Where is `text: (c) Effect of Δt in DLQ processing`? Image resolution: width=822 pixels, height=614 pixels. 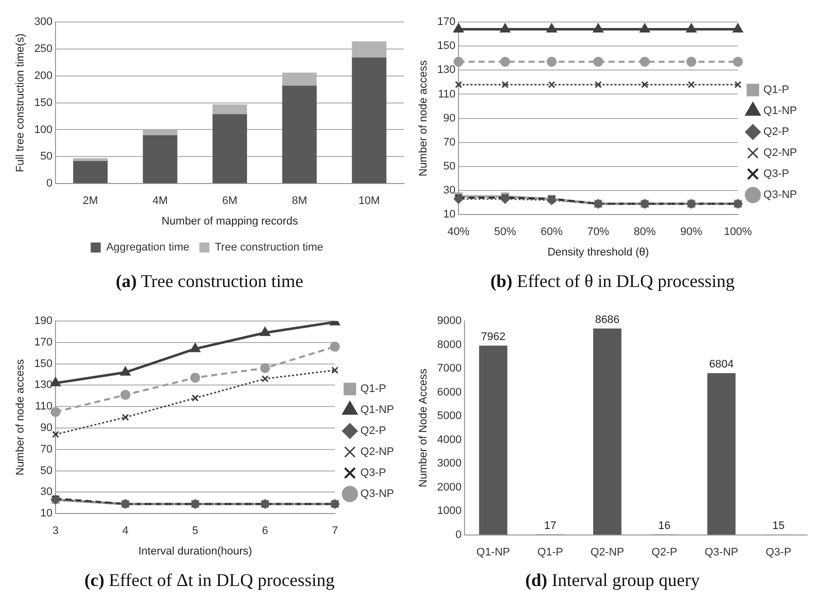 text: (c) Effect of Δt in DLQ processing is located at coordinates (209, 580).